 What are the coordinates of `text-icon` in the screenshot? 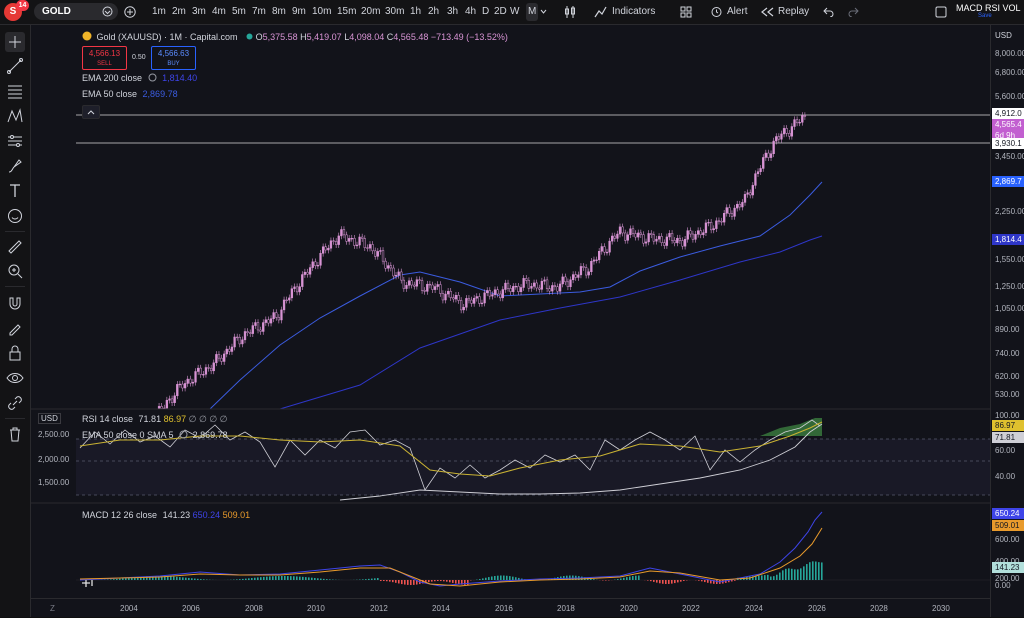 It's located at (15, 191).